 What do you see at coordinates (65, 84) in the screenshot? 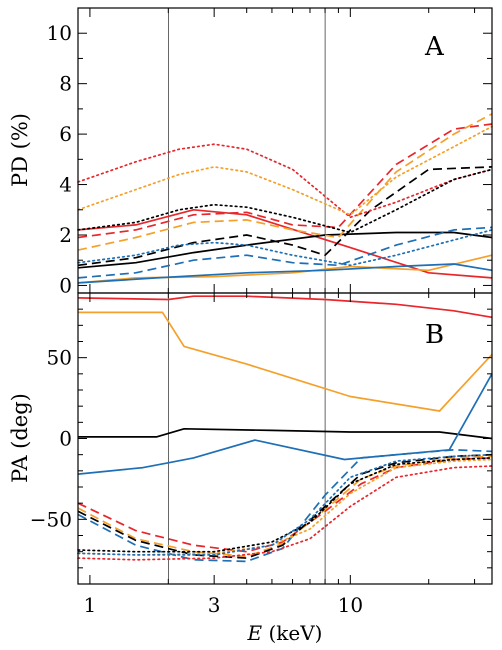
I see `y-tick-label: 8` at bounding box center [65, 84].